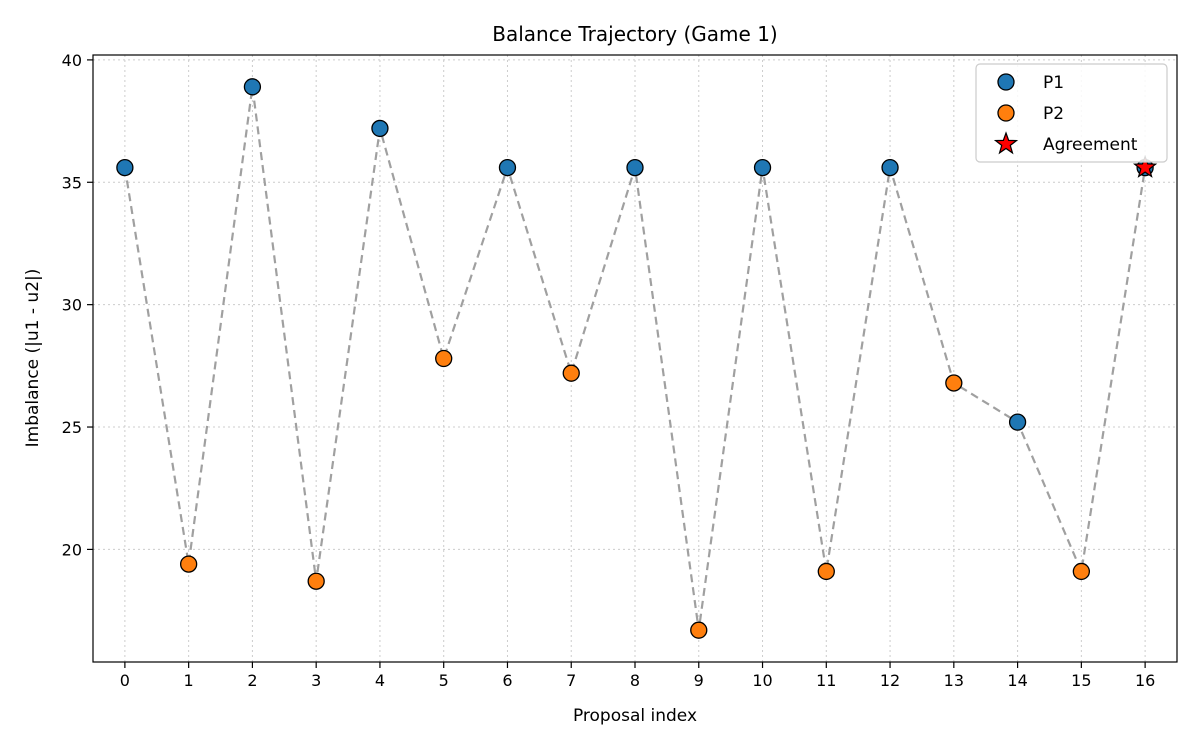 This screenshot has width=1200, height=754. Describe the element at coordinates (507, 680) in the screenshot. I see `x-tick-label: 6` at that location.